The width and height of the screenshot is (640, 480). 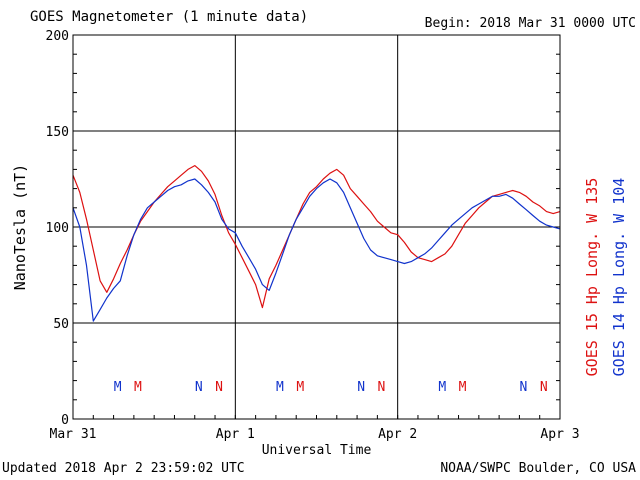 What do you see at coordinates (530, 23) in the screenshot?
I see `begin-time-label: Begin: 2018 Mar 31 0000 UTC` at bounding box center [530, 23].